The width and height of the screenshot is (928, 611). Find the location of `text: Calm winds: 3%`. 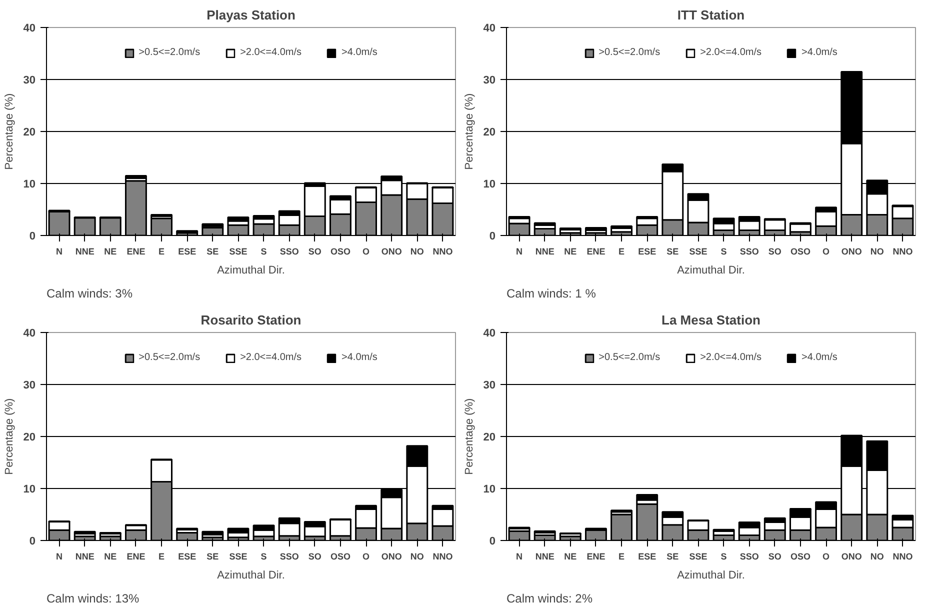

text: Calm winds: 3% is located at coordinates (89, 293).